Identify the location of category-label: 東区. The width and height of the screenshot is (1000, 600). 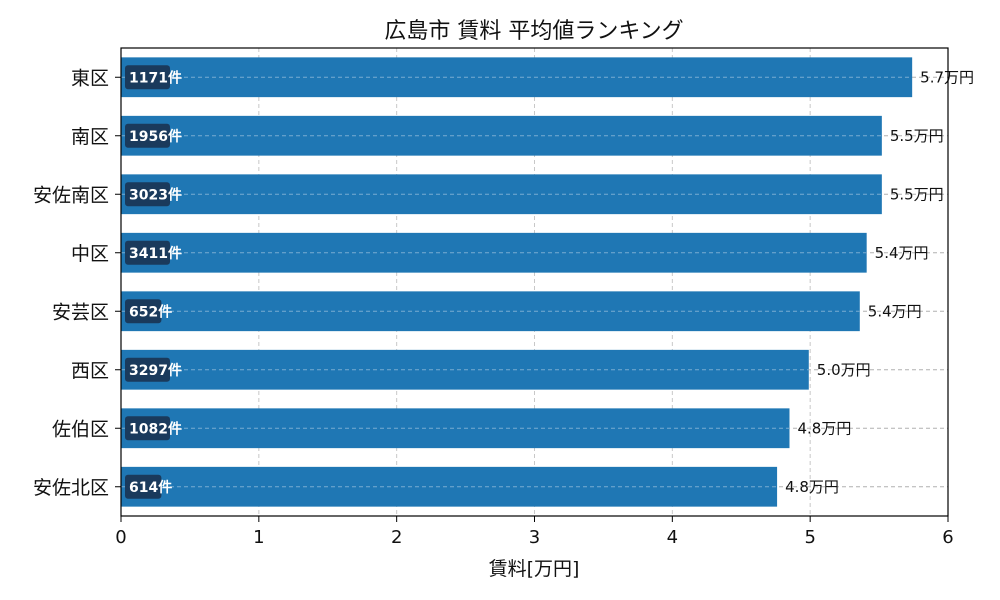
(90, 78).